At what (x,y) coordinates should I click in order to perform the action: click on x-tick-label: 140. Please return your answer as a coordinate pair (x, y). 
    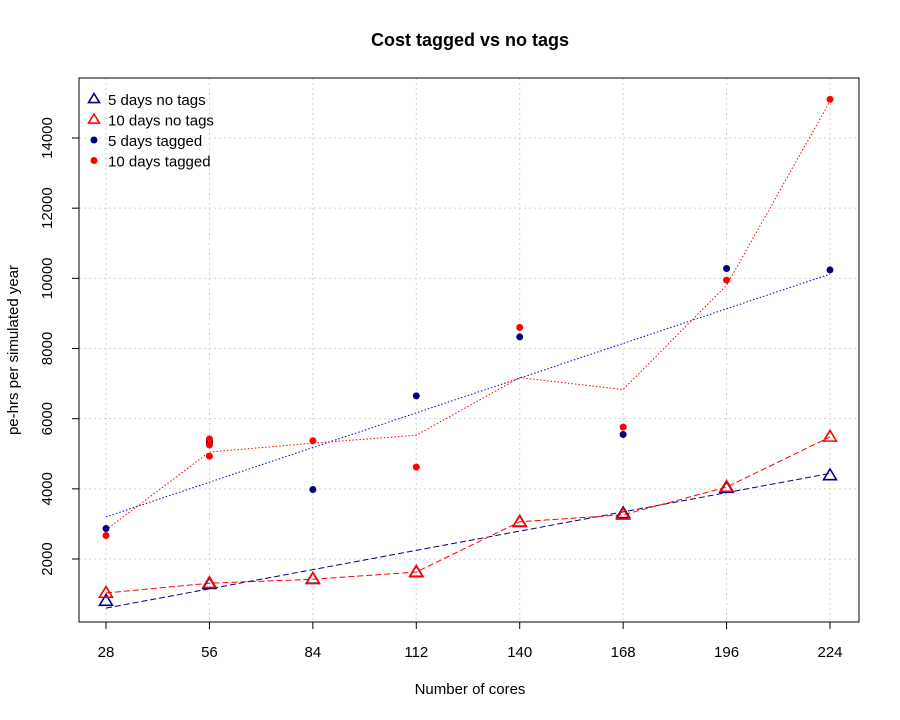
    Looking at the image, I should click on (519, 652).